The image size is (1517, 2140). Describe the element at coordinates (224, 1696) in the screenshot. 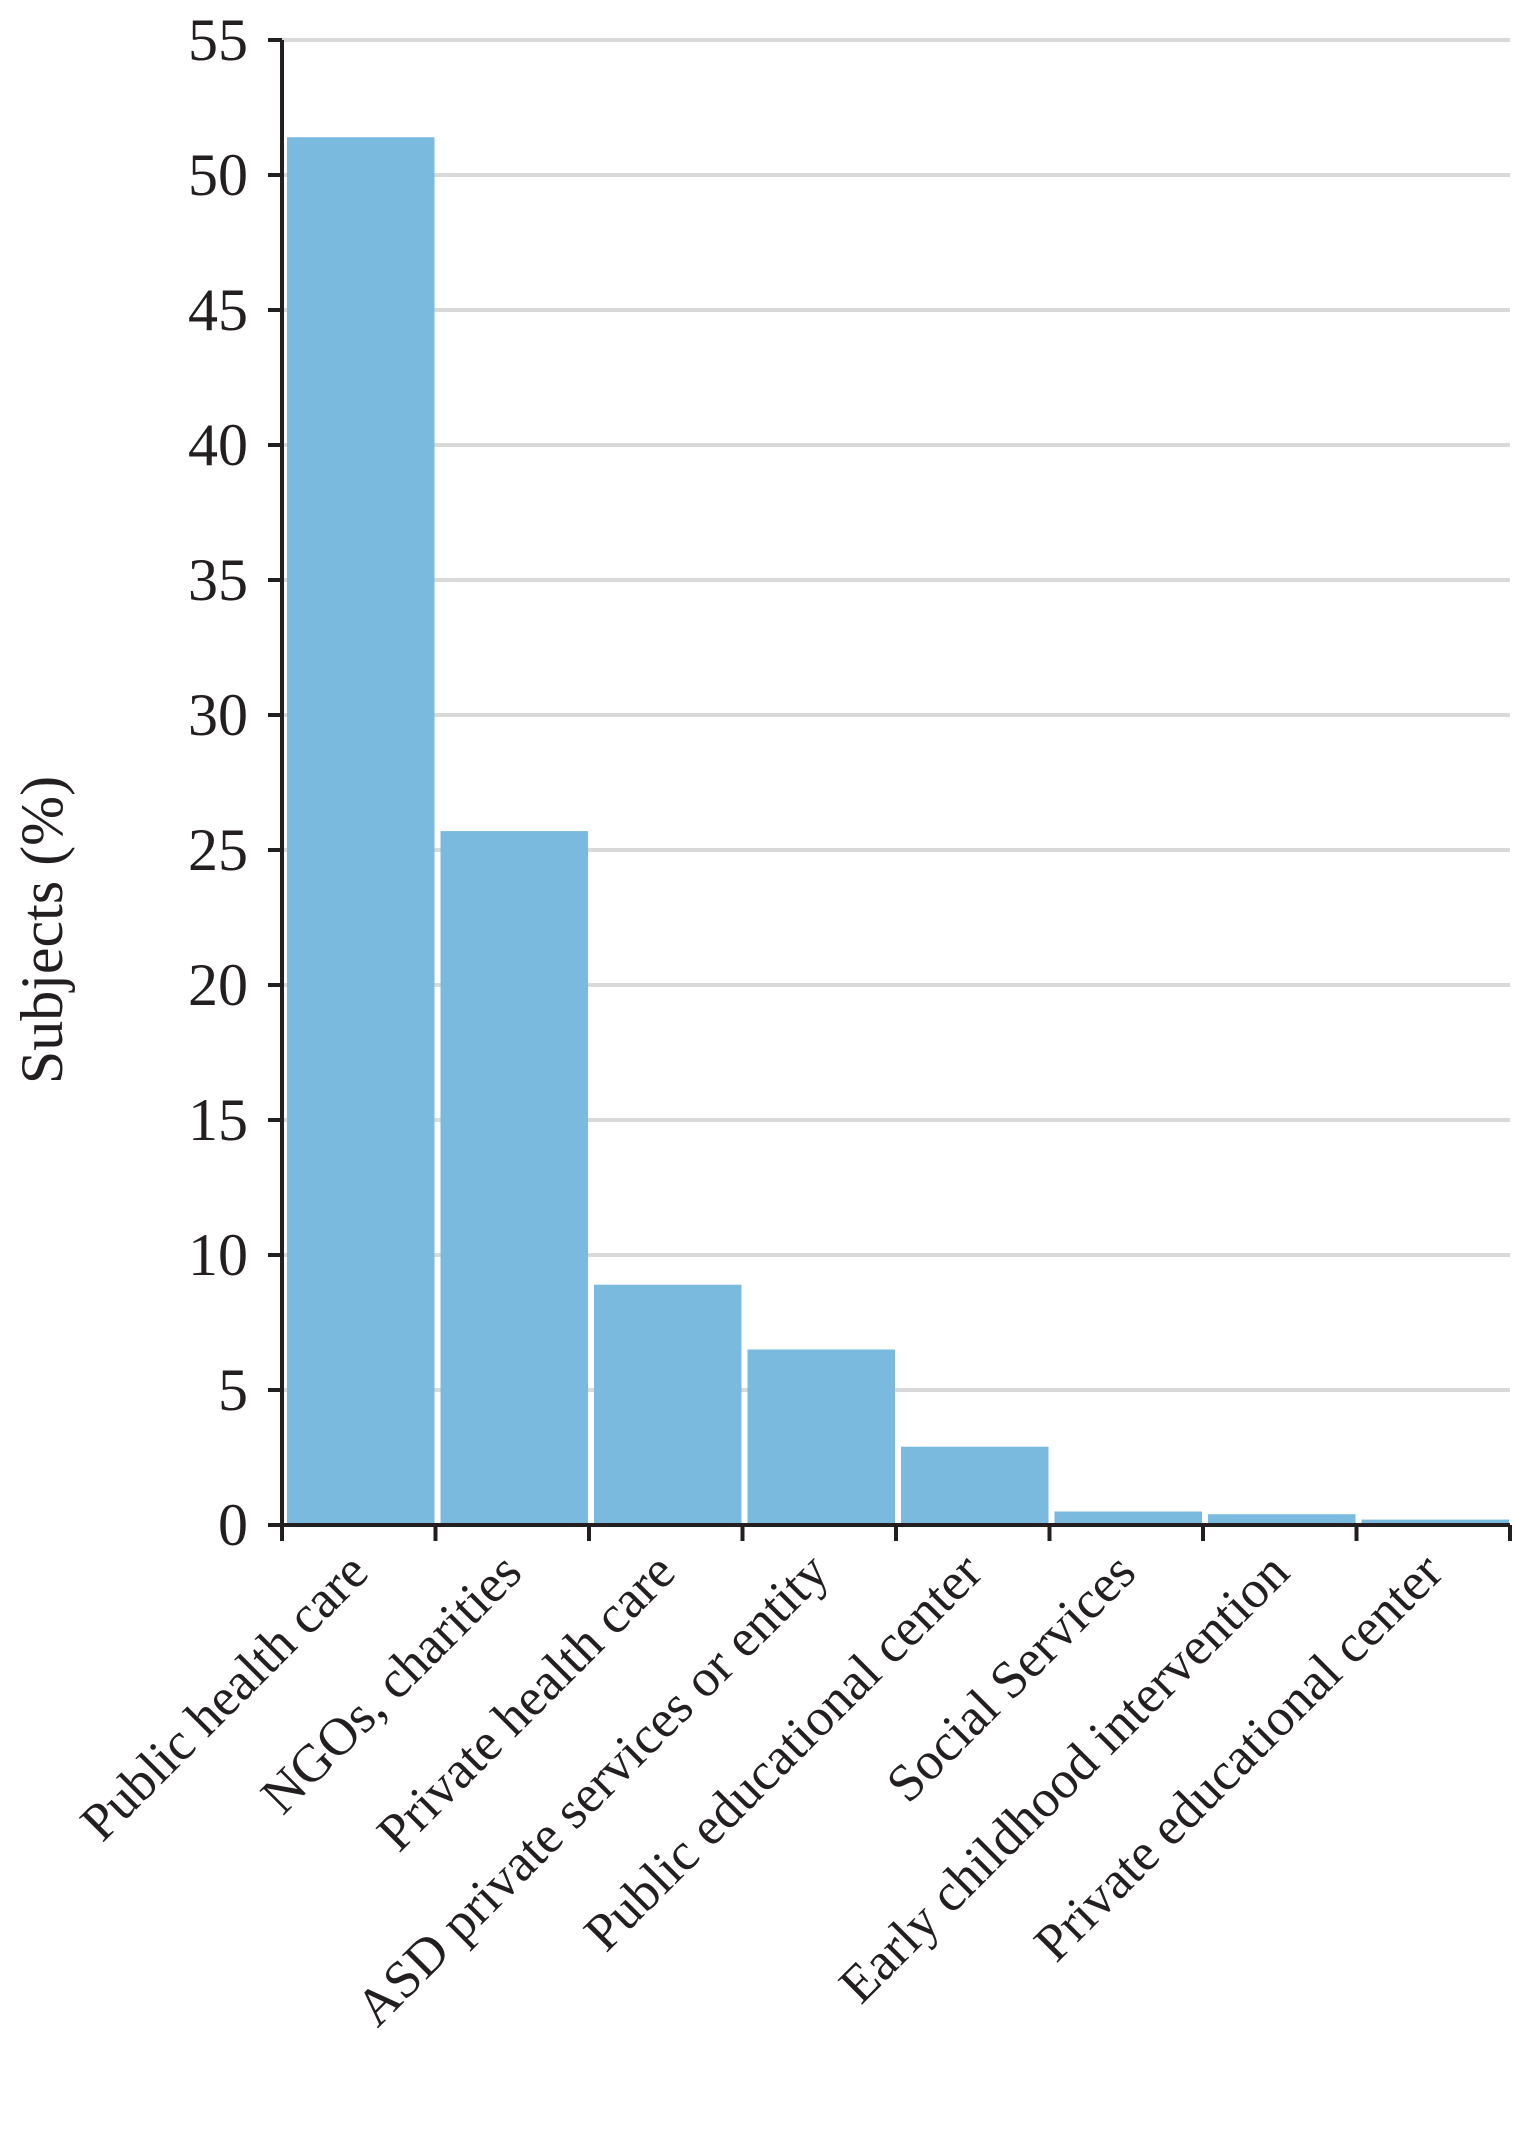

I see `x-tick-label: Public health care` at that location.